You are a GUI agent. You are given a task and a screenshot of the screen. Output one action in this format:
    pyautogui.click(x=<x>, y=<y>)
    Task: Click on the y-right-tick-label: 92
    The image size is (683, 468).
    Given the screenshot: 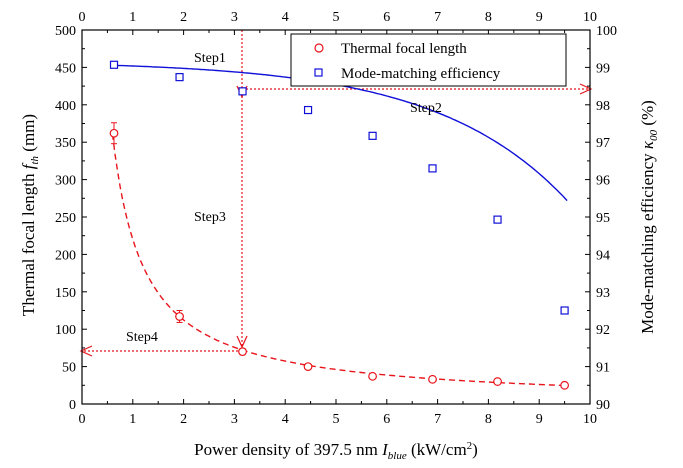 What is the action you would take?
    pyautogui.click(x=603, y=330)
    